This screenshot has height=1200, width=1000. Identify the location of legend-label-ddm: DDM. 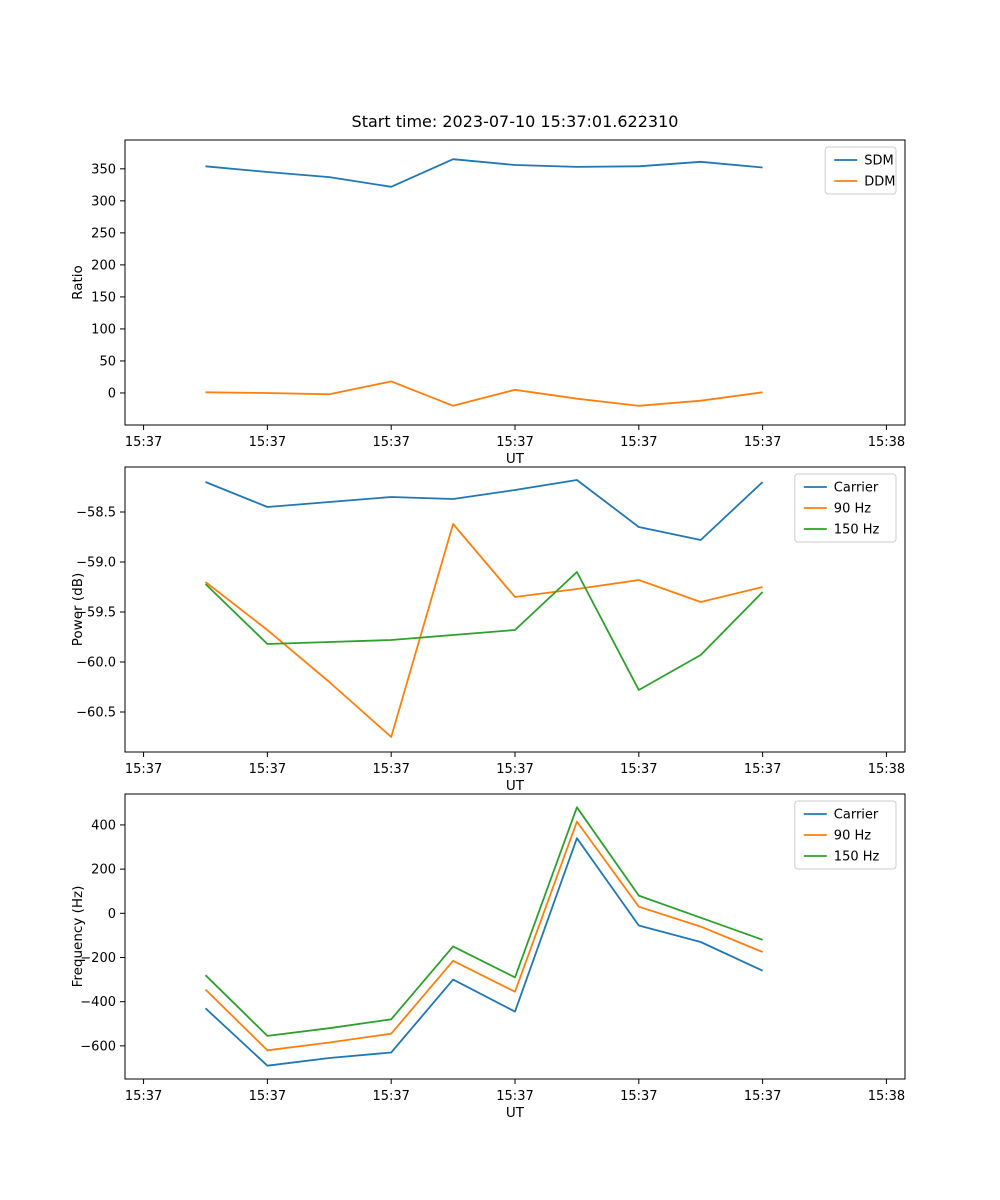
(879, 182).